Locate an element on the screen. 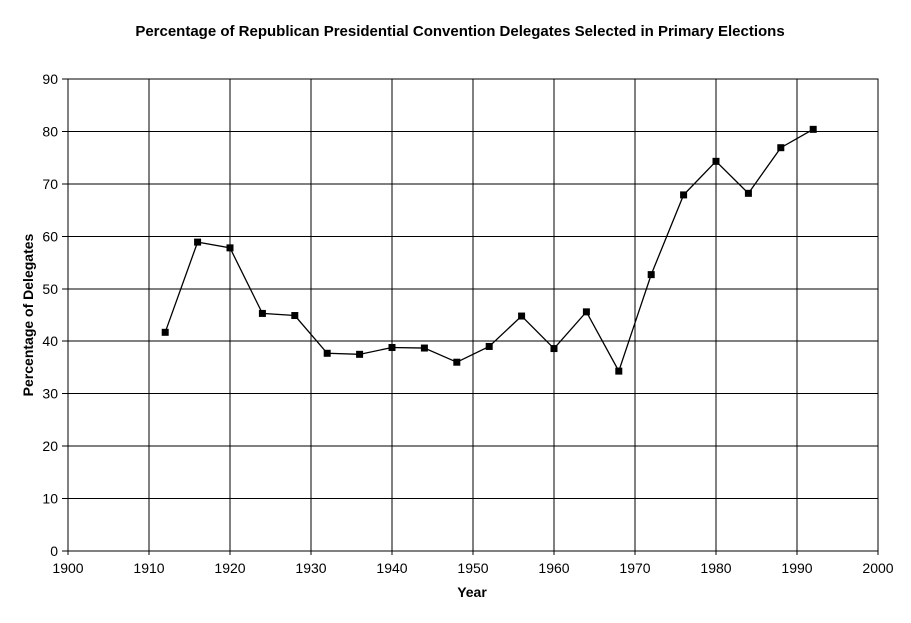 Image resolution: width=911 pixels, height=623 pixels. y-tick-label: 80 is located at coordinates (50, 131).